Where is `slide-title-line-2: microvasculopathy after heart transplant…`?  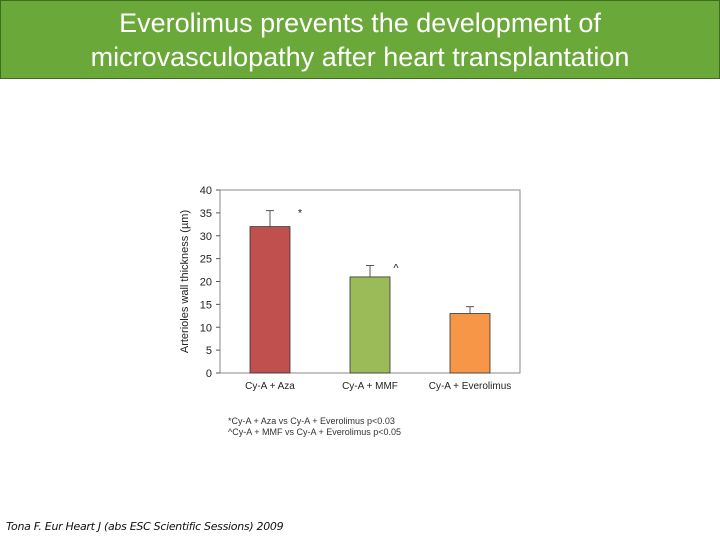 slide-title-line-2: microvasculopathy after heart transplant… is located at coordinates (360, 56).